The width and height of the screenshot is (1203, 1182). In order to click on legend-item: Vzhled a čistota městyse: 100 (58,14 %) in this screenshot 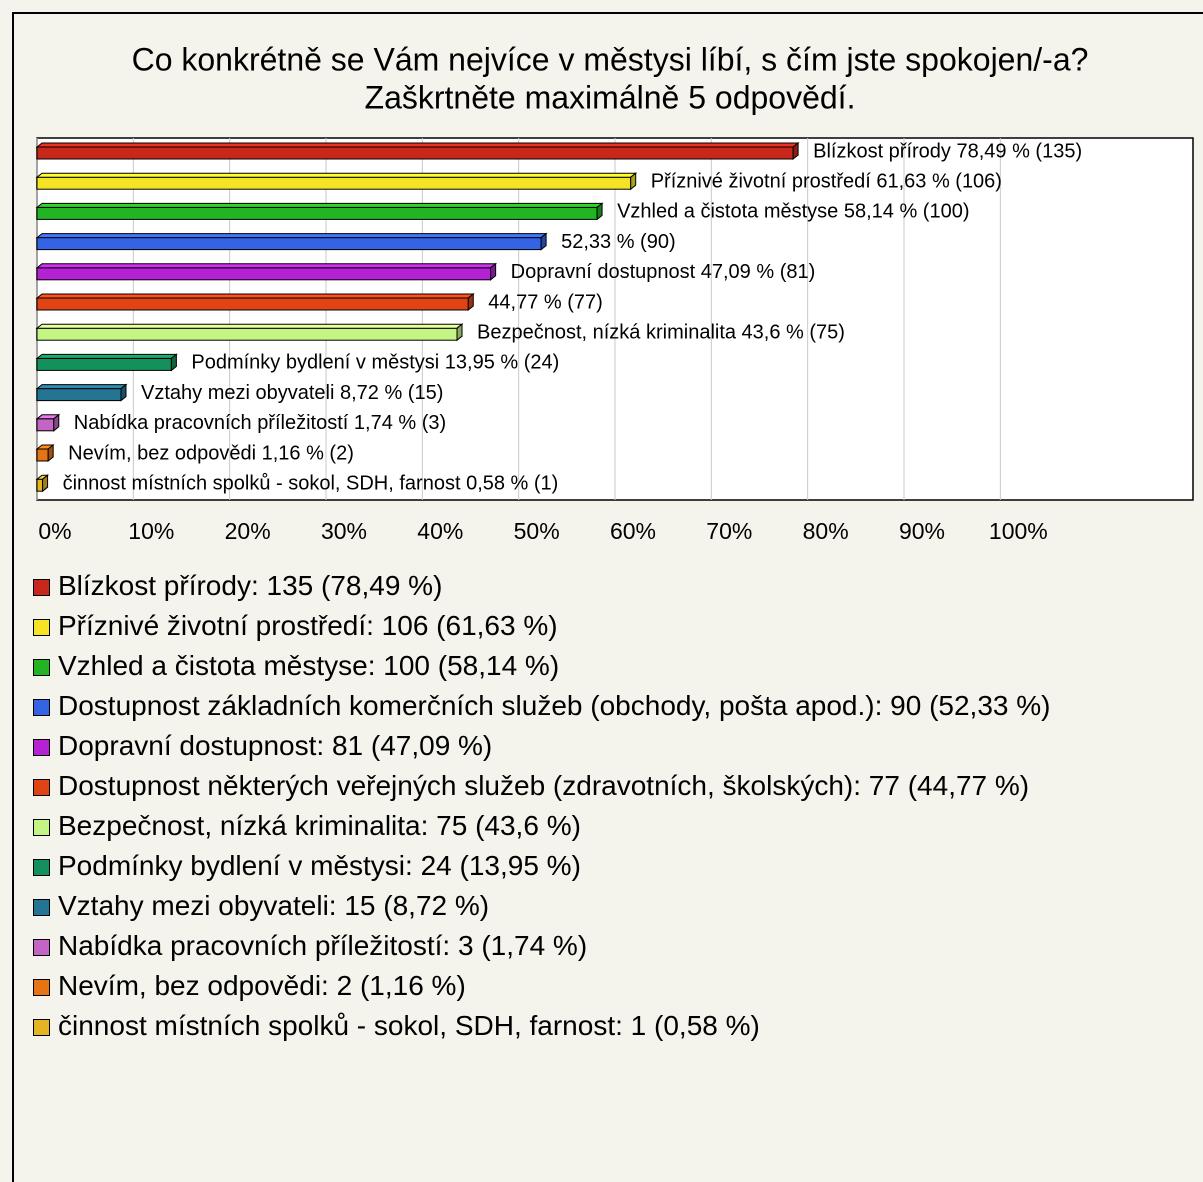, I will do `click(585, 666)`.